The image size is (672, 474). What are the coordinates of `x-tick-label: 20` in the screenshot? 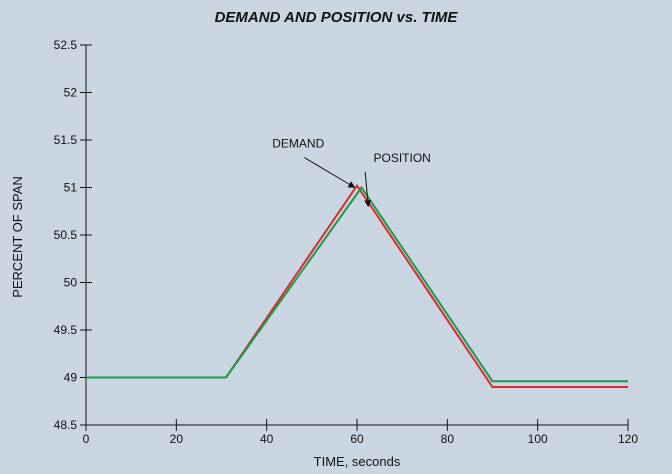 It's located at (177, 439).